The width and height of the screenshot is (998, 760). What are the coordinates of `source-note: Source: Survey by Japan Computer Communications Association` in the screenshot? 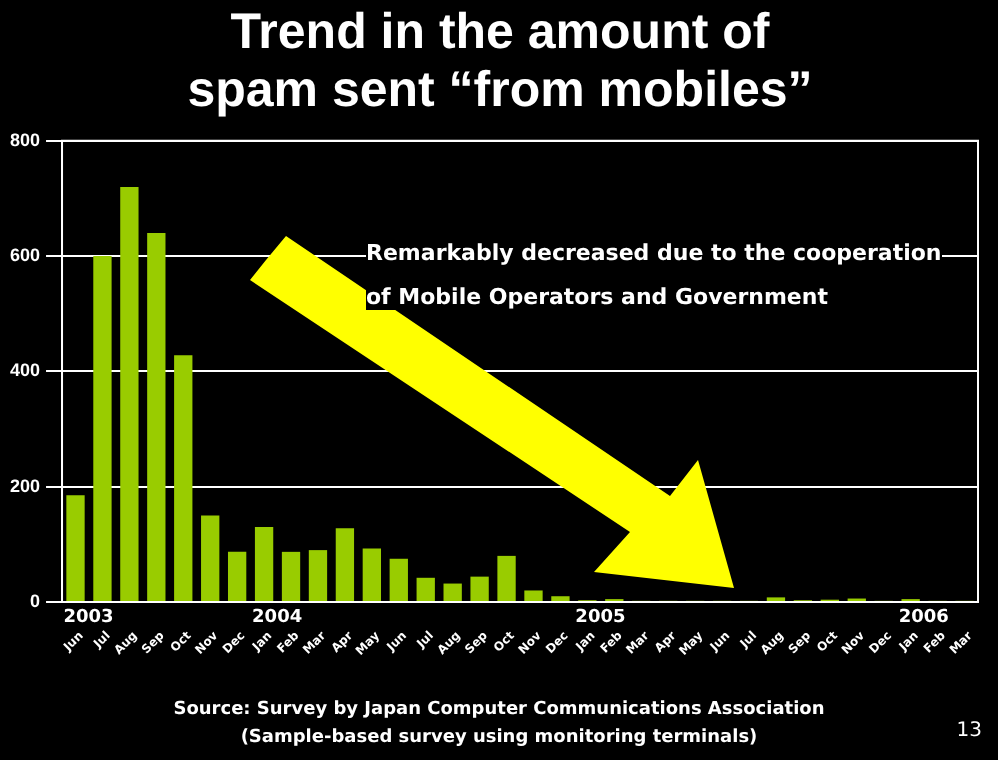 It's located at (499, 710).